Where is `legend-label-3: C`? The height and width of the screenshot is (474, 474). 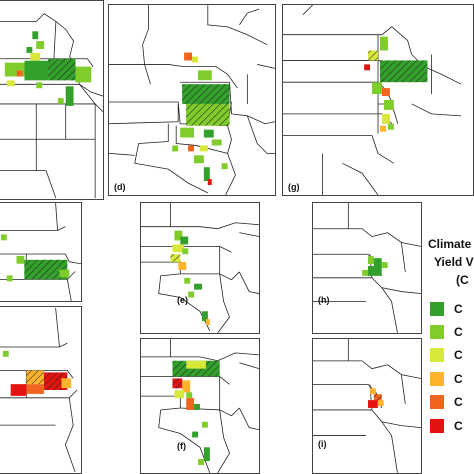
legend-label-3: C is located at coordinates (458, 355).